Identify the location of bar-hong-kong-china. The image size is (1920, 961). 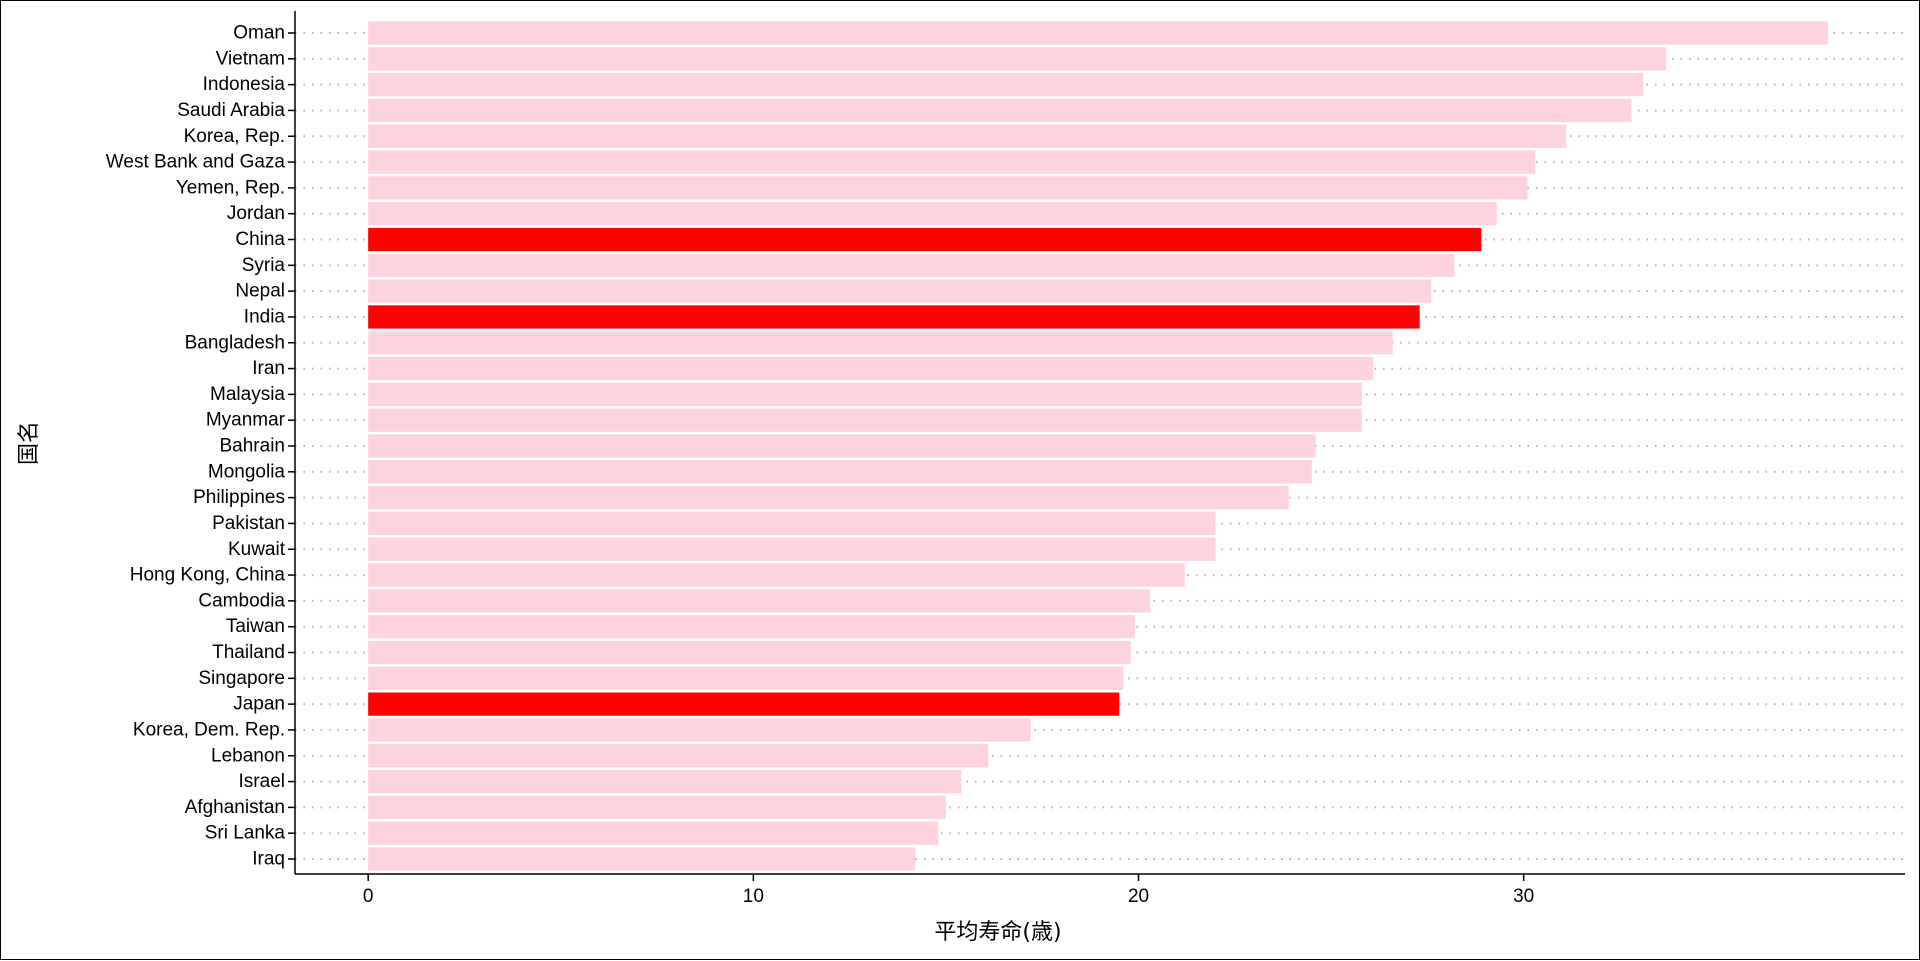
(776, 575).